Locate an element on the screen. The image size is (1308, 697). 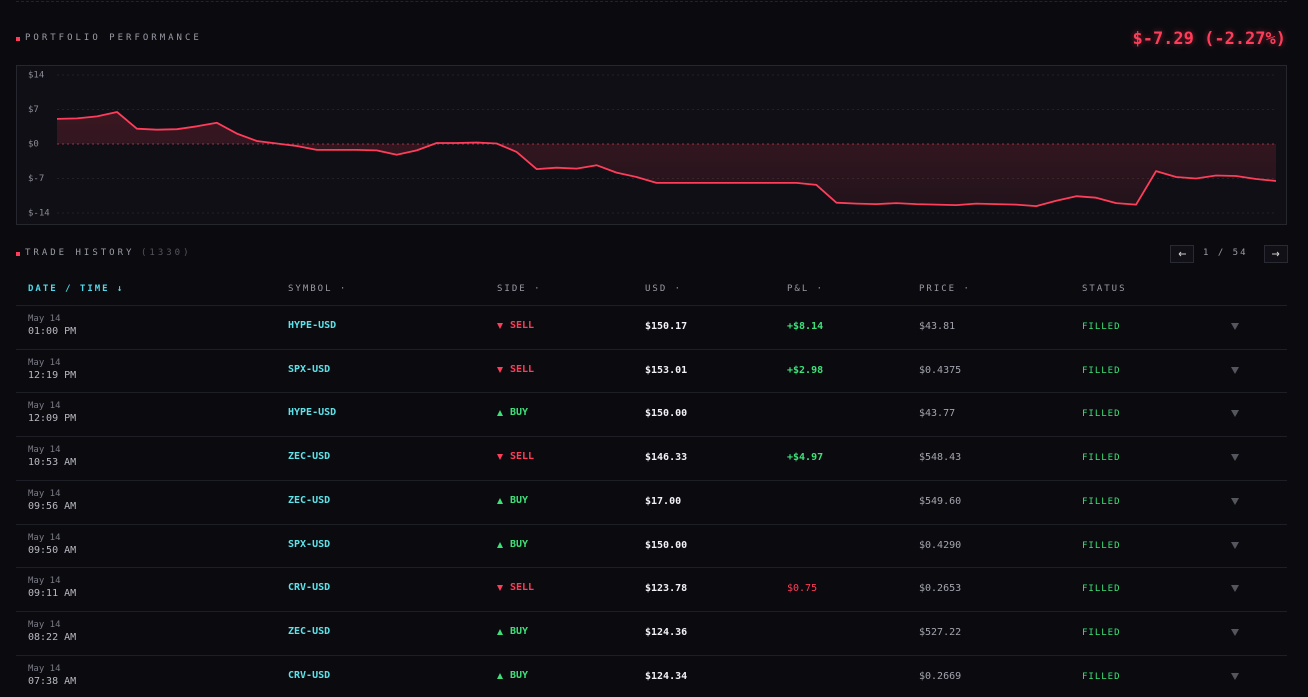
usd: $123.78 is located at coordinates (666, 589).